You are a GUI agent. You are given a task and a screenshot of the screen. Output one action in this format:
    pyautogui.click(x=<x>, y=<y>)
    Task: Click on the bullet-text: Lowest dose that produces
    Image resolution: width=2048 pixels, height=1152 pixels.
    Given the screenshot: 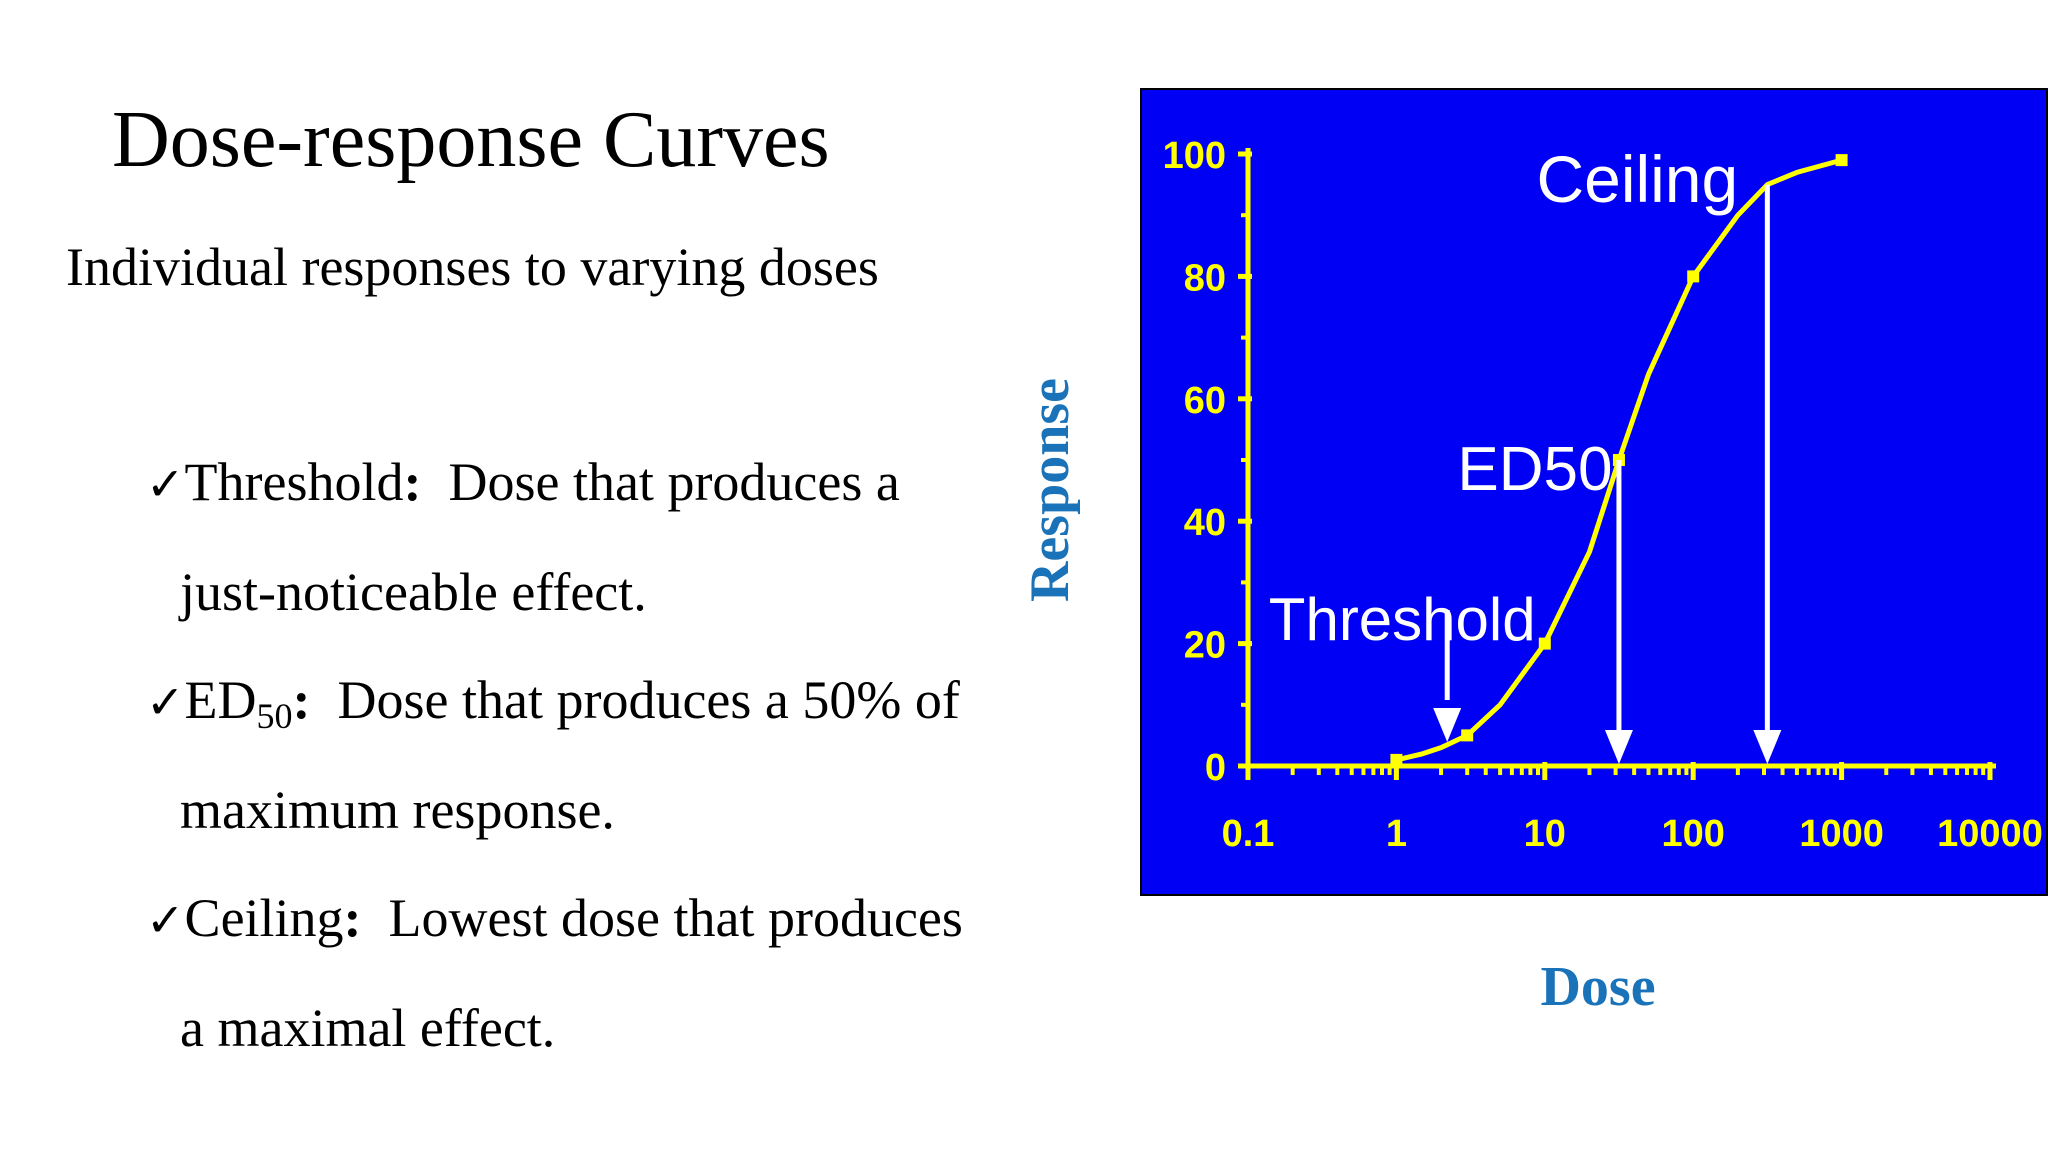 What is the action you would take?
    pyautogui.click(x=662, y=918)
    